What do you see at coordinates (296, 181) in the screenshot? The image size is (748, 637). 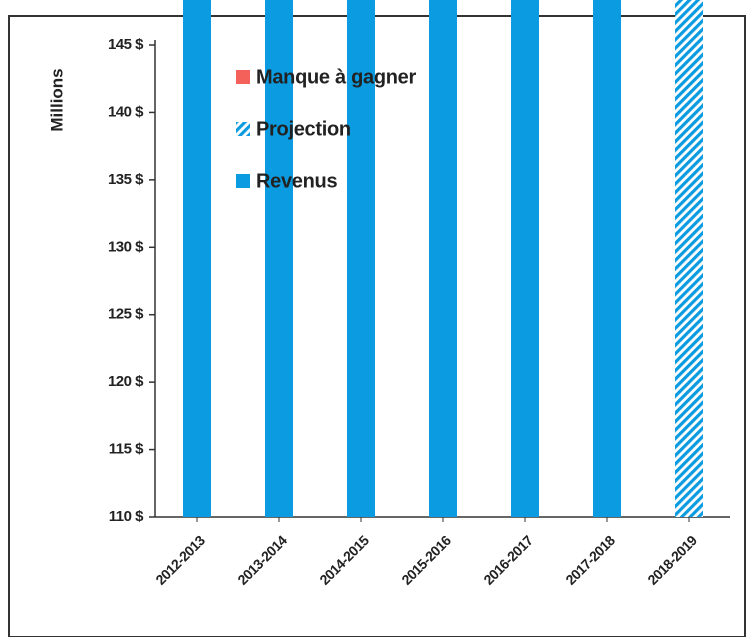 I see `legend-label: Revenus` at bounding box center [296, 181].